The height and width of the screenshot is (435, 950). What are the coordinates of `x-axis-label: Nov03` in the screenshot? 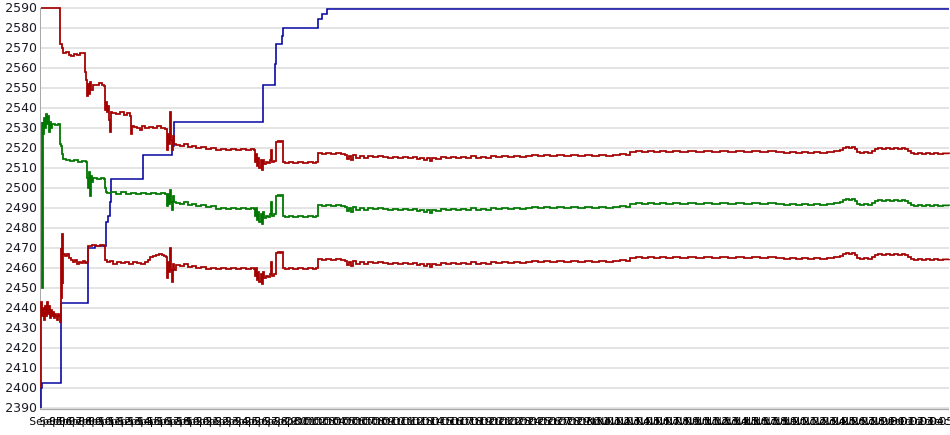 It's located at (623, 422).